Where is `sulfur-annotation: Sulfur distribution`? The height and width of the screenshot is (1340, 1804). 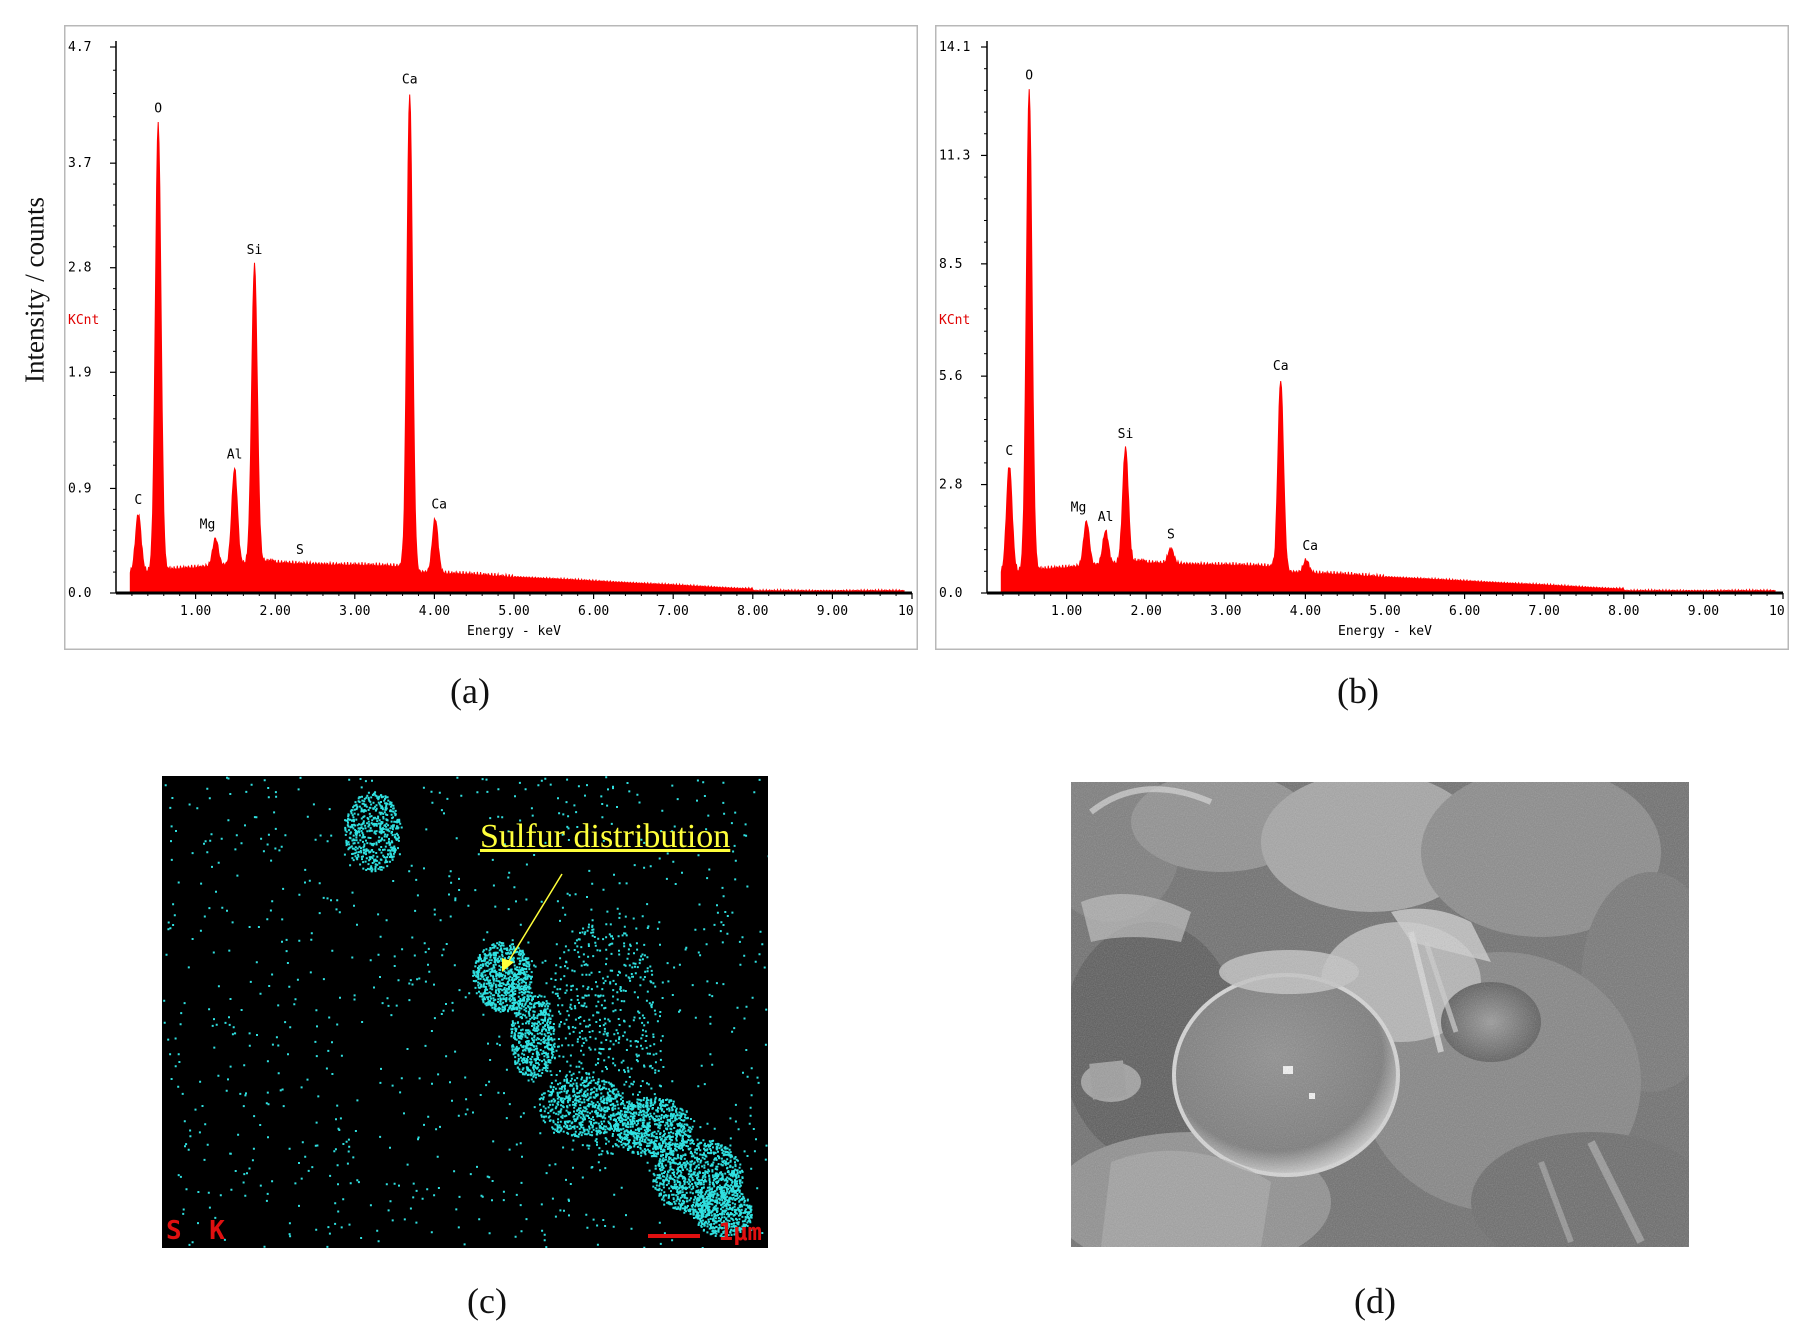
sulfur-annotation: Sulfur distribution is located at coordinates (605, 836).